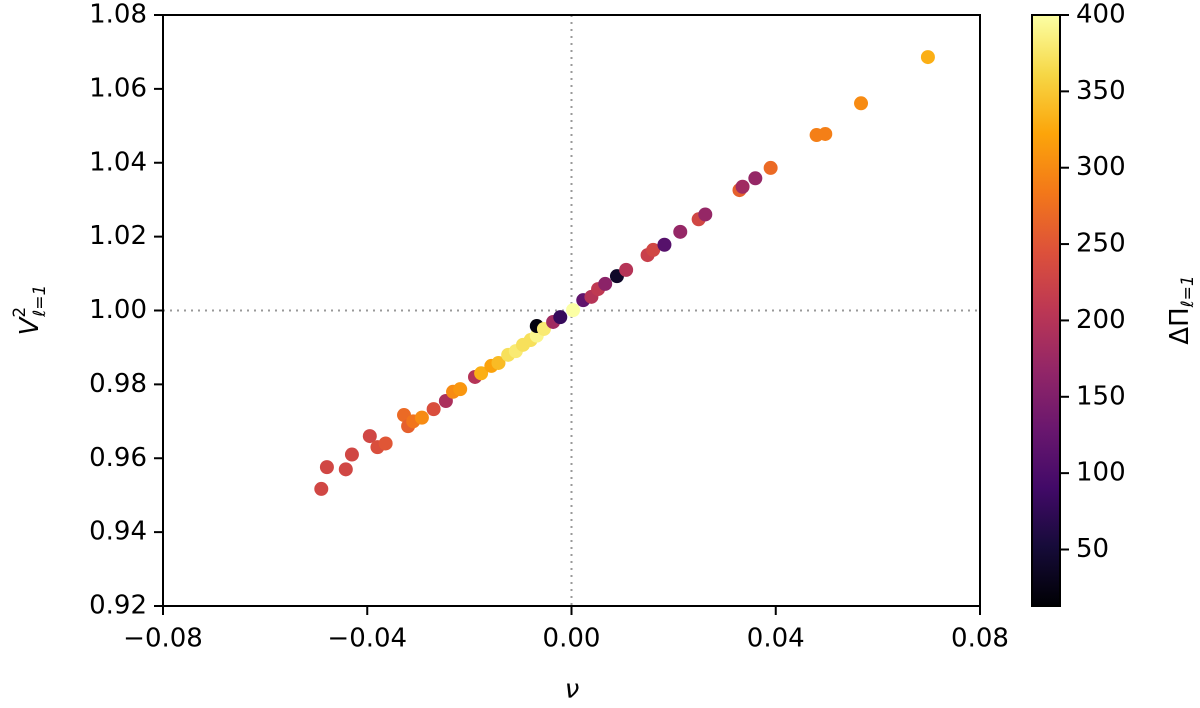  What do you see at coordinates (118, 384) in the screenshot?
I see `y-tick-label: 0.98` at bounding box center [118, 384].